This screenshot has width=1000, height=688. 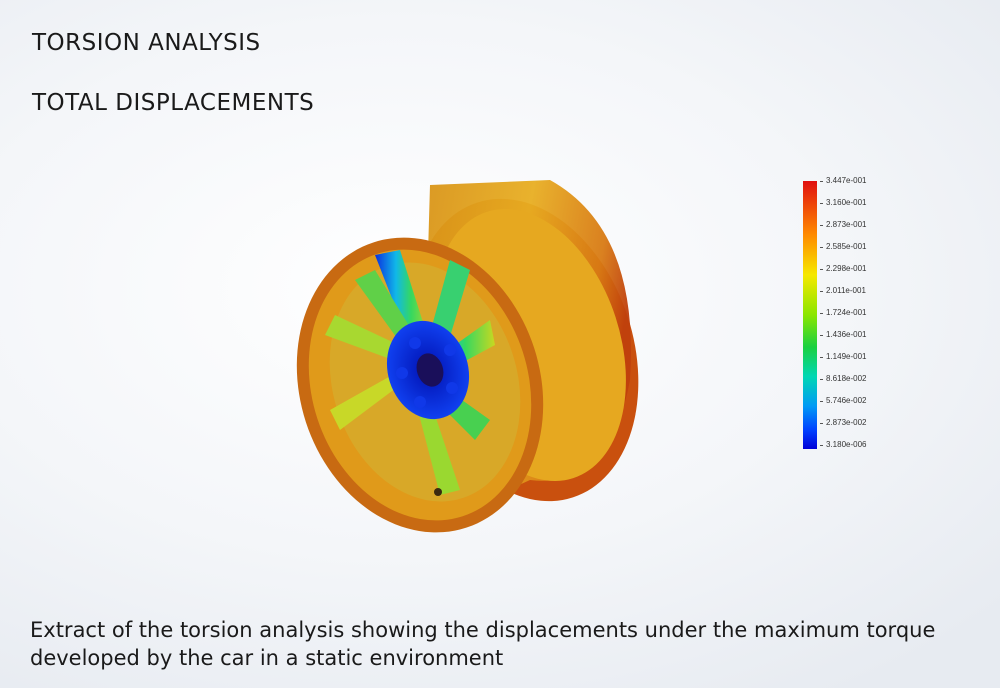 I want to click on legend-tick: 2.011e-001, so click(x=843, y=290).